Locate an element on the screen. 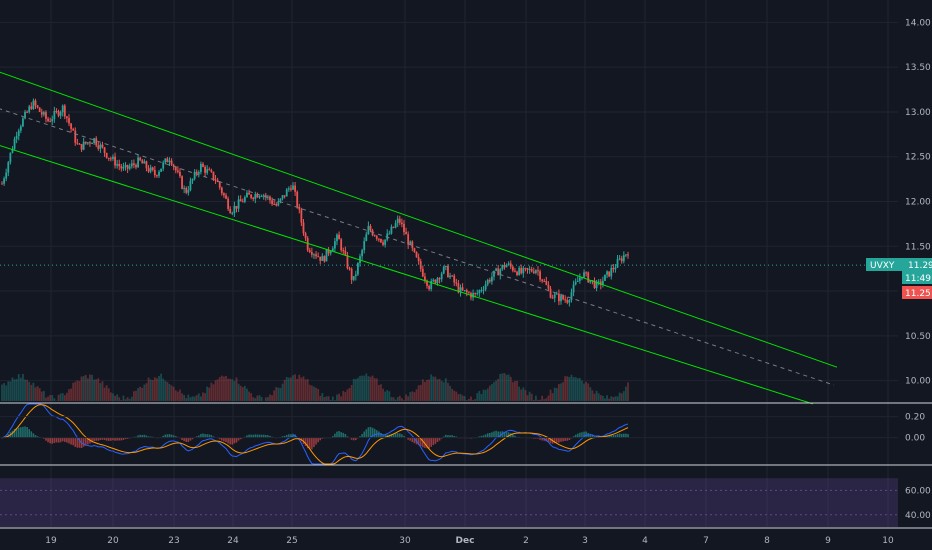  macd-histogram is located at coordinates (315, 438).